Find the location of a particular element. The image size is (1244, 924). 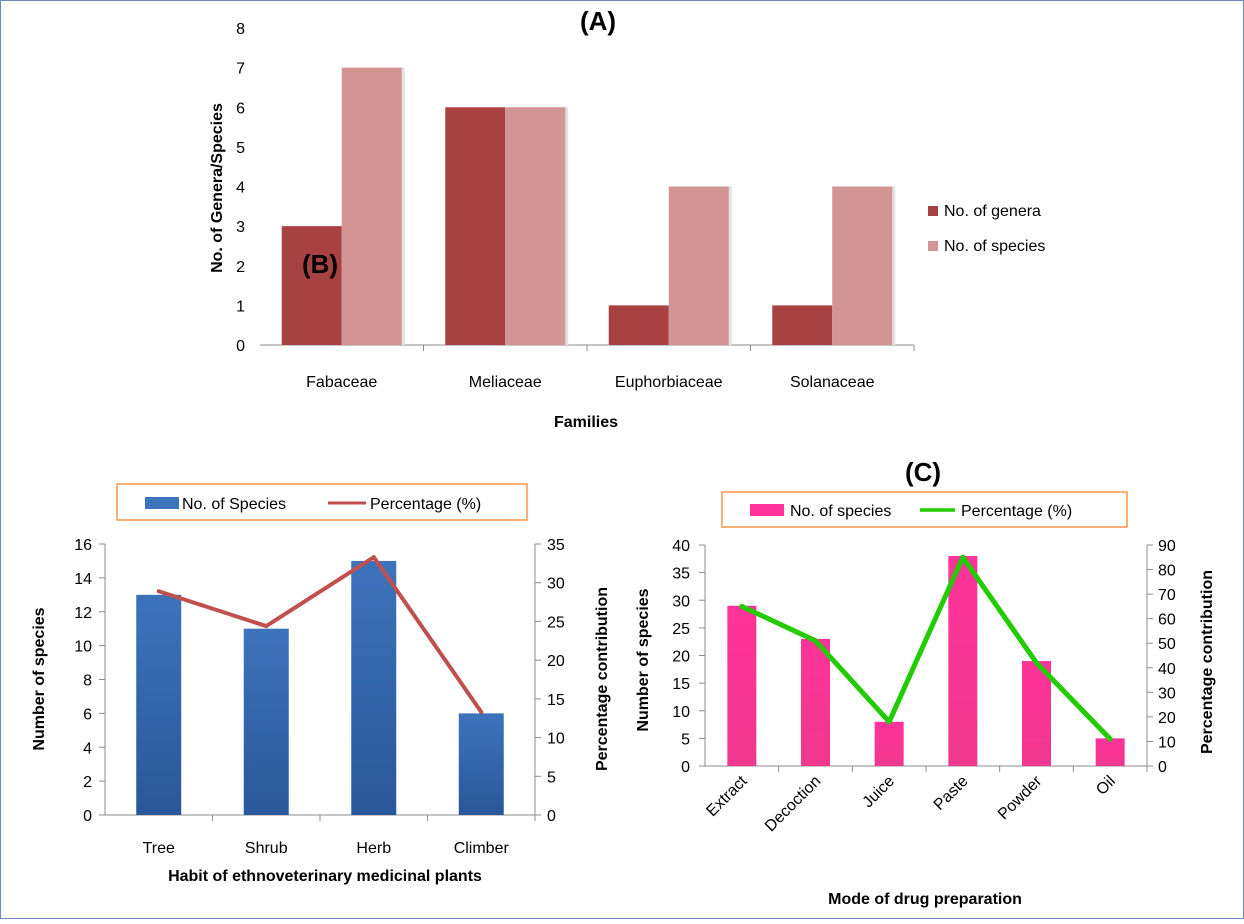

chart-c-y-tick-label: 10 is located at coordinates (681, 712).